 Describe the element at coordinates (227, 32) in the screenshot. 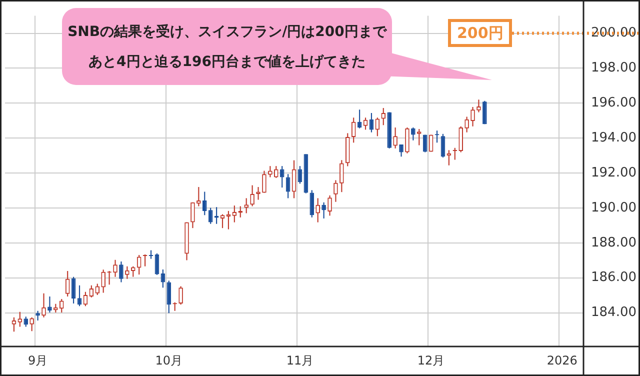

I see `annotation: SNBの結果を受け、スイスフラン/円は200円まで` at that location.